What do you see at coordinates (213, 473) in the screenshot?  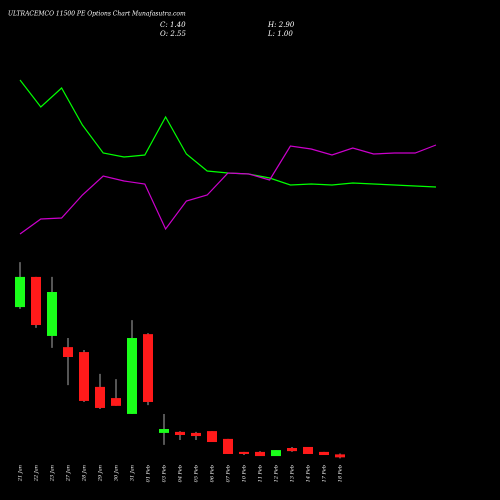 I see `x-tick-label: 06 Feb` at bounding box center [213, 473].